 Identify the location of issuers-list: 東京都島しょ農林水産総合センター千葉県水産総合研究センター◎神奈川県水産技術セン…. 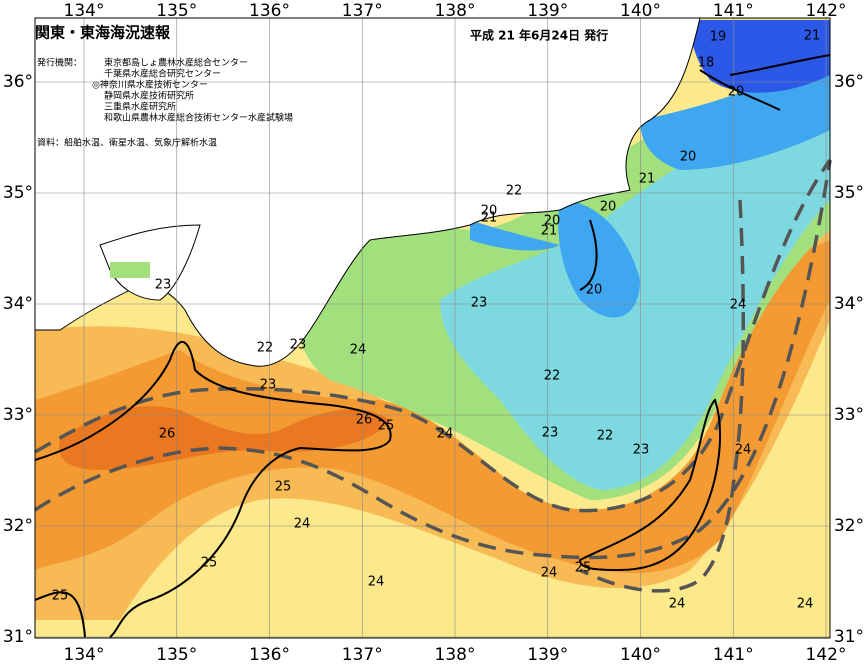
(192, 90).